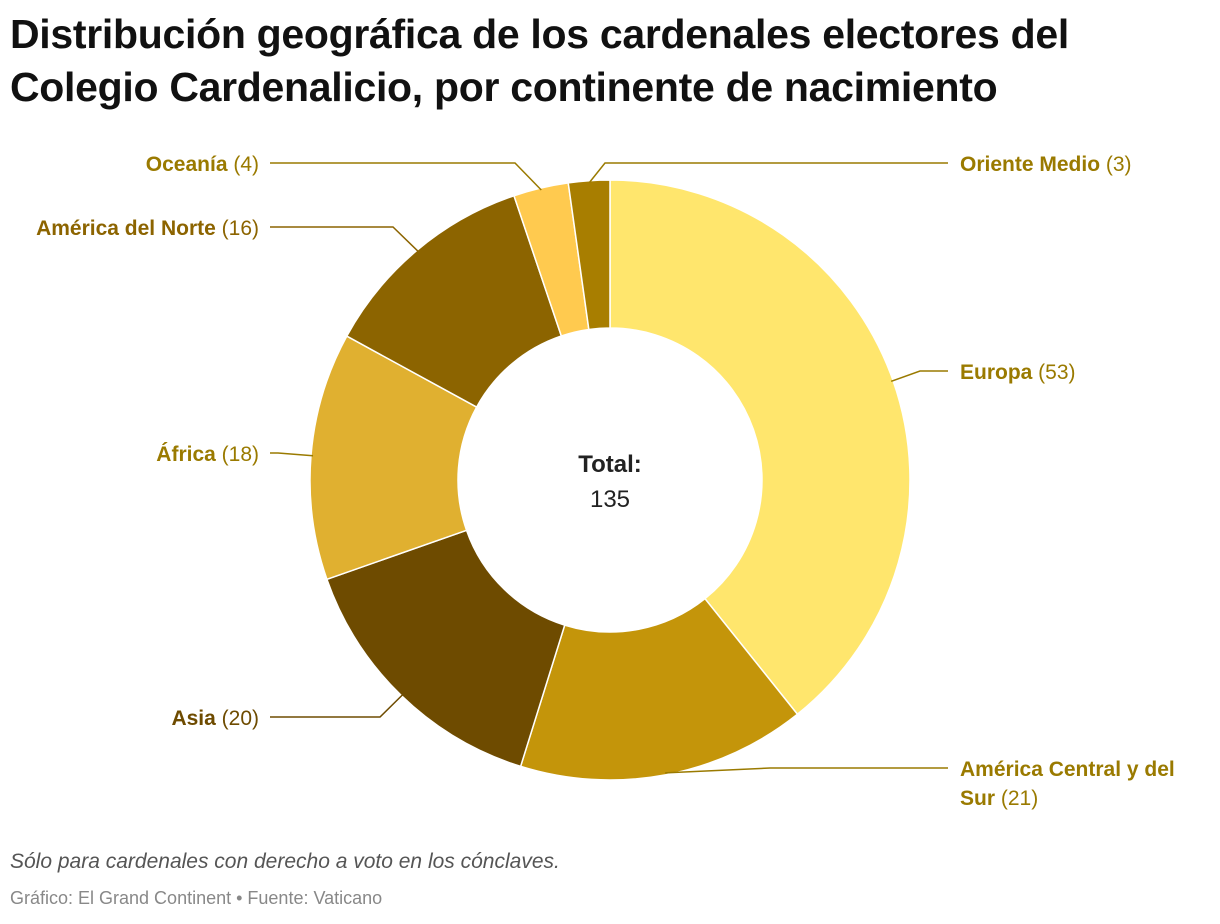 The width and height of the screenshot is (1220, 924). I want to click on leader-line-america-norte, so click(344, 239).